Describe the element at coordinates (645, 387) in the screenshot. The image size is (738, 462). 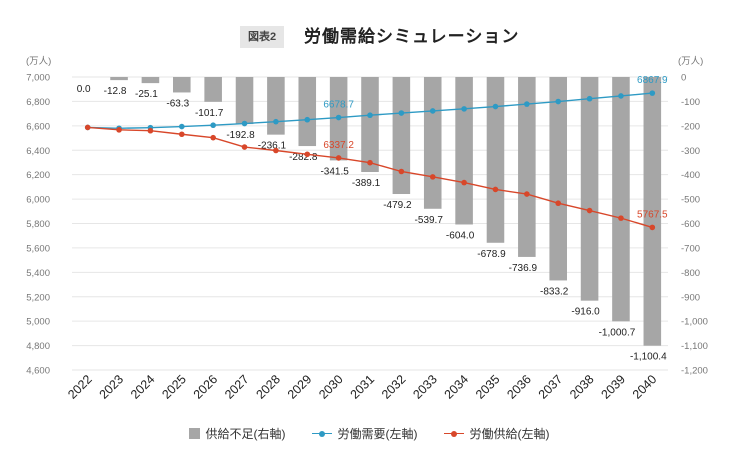
I see `x-axis-year-label: 2040` at that location.